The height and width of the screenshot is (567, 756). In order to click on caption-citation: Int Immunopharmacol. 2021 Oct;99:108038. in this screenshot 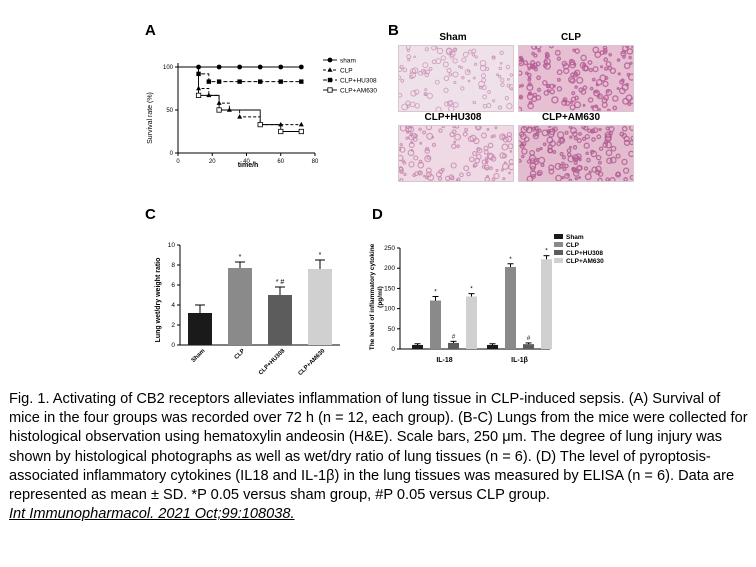, I will do `click(152, 514)`.